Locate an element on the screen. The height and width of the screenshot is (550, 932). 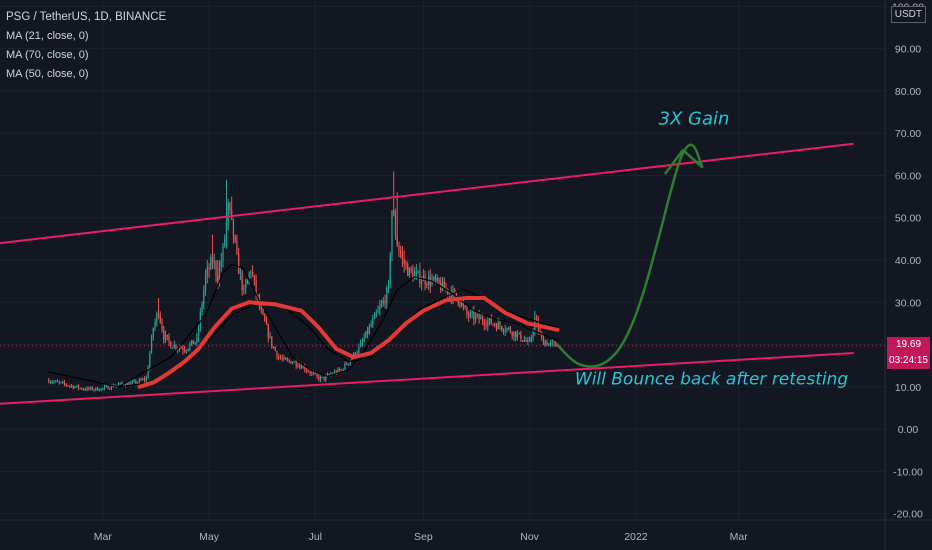
symbol-title: PSG / TetherUS, 1D, BINANCE is located at coordinates (86, 17).